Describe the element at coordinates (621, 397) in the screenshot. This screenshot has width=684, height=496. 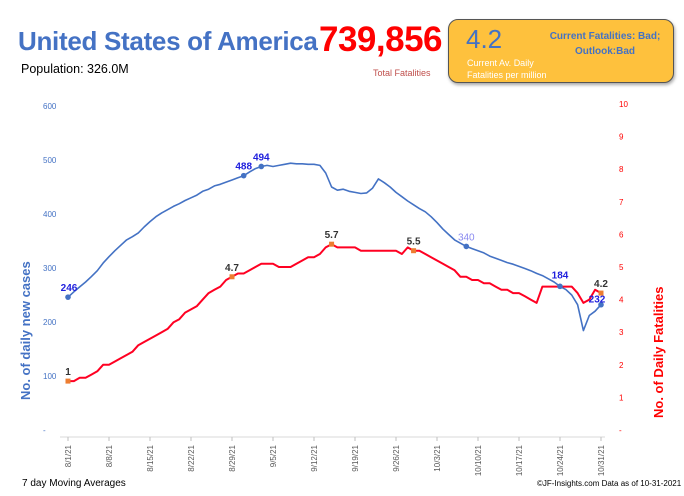
I see `right-y-tick-label: 1` at that location.